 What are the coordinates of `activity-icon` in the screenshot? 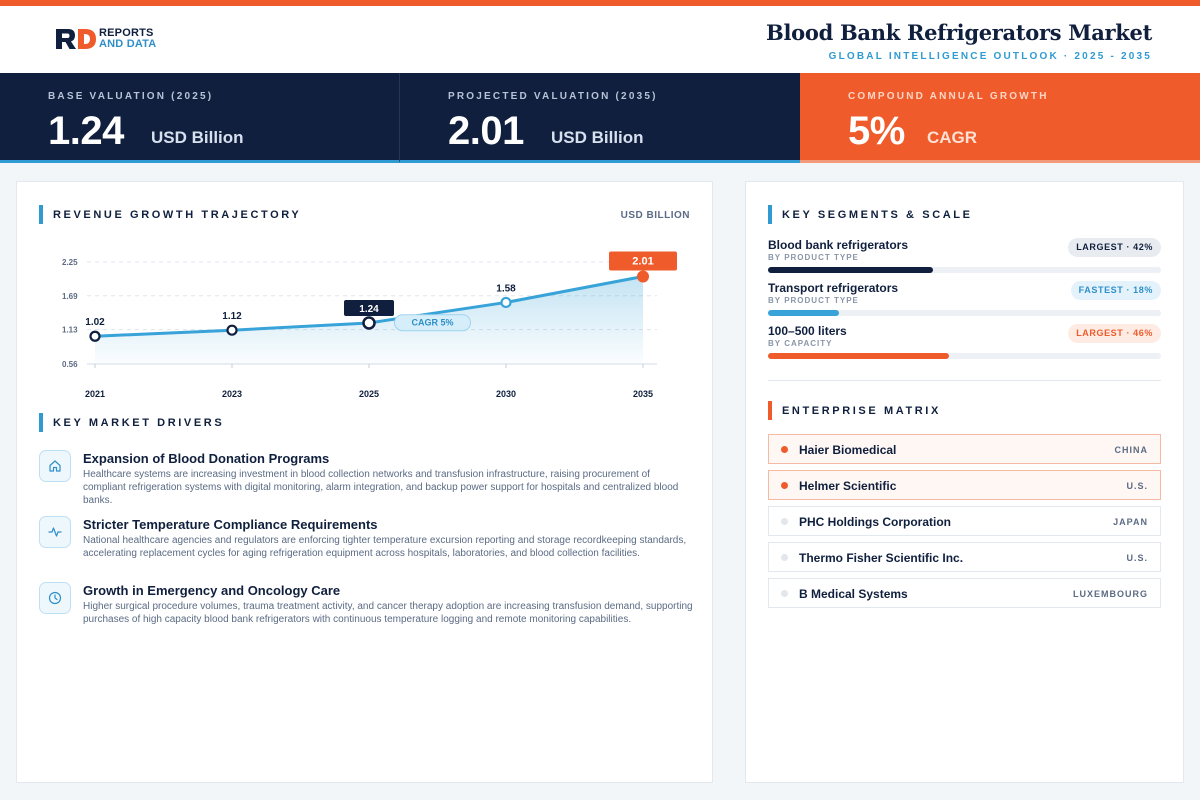 It's located at (55, 532).